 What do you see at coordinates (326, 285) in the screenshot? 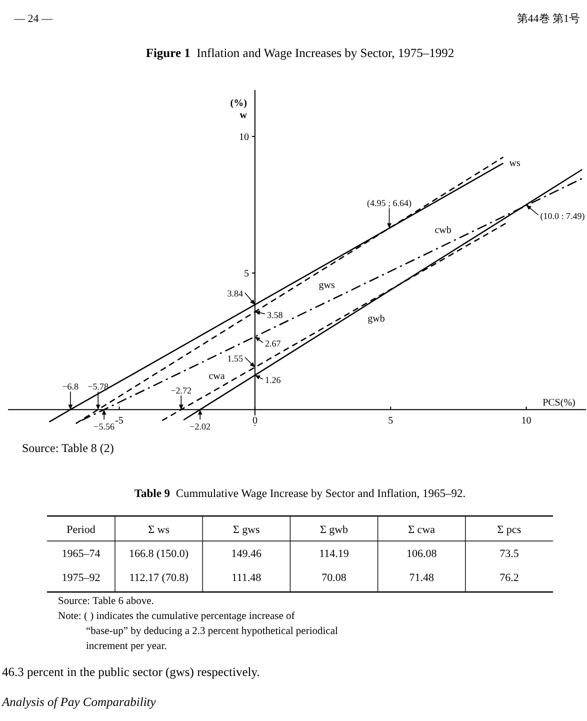
I see `series-label: gws` at bounding box center [326, 285].